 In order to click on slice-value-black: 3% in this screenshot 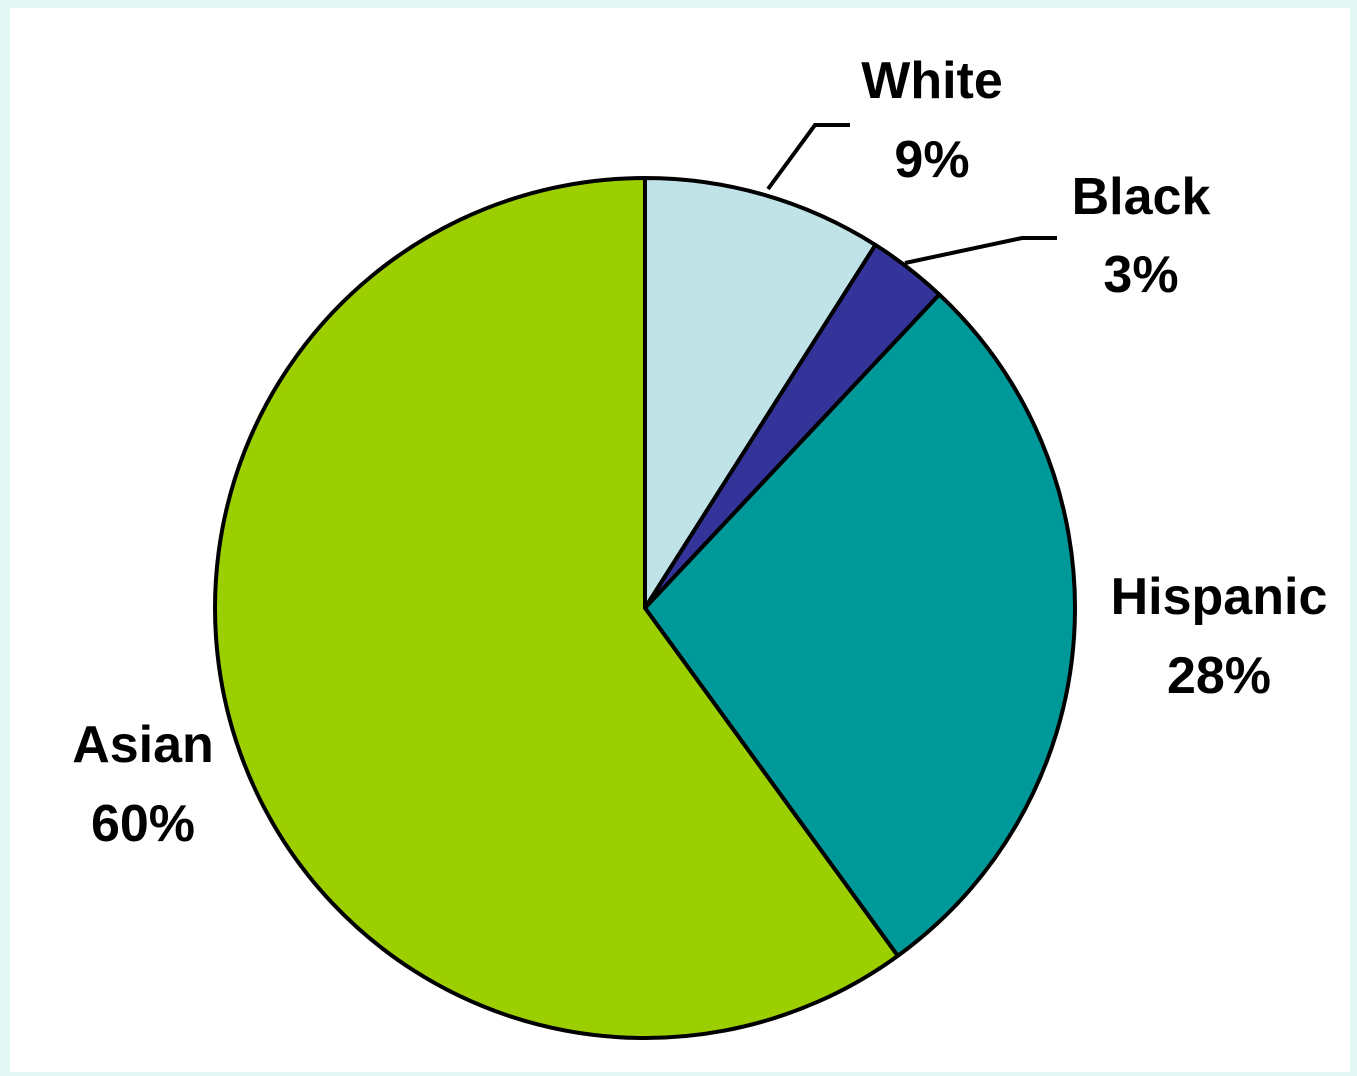, I will do `click(1140, 275)`.